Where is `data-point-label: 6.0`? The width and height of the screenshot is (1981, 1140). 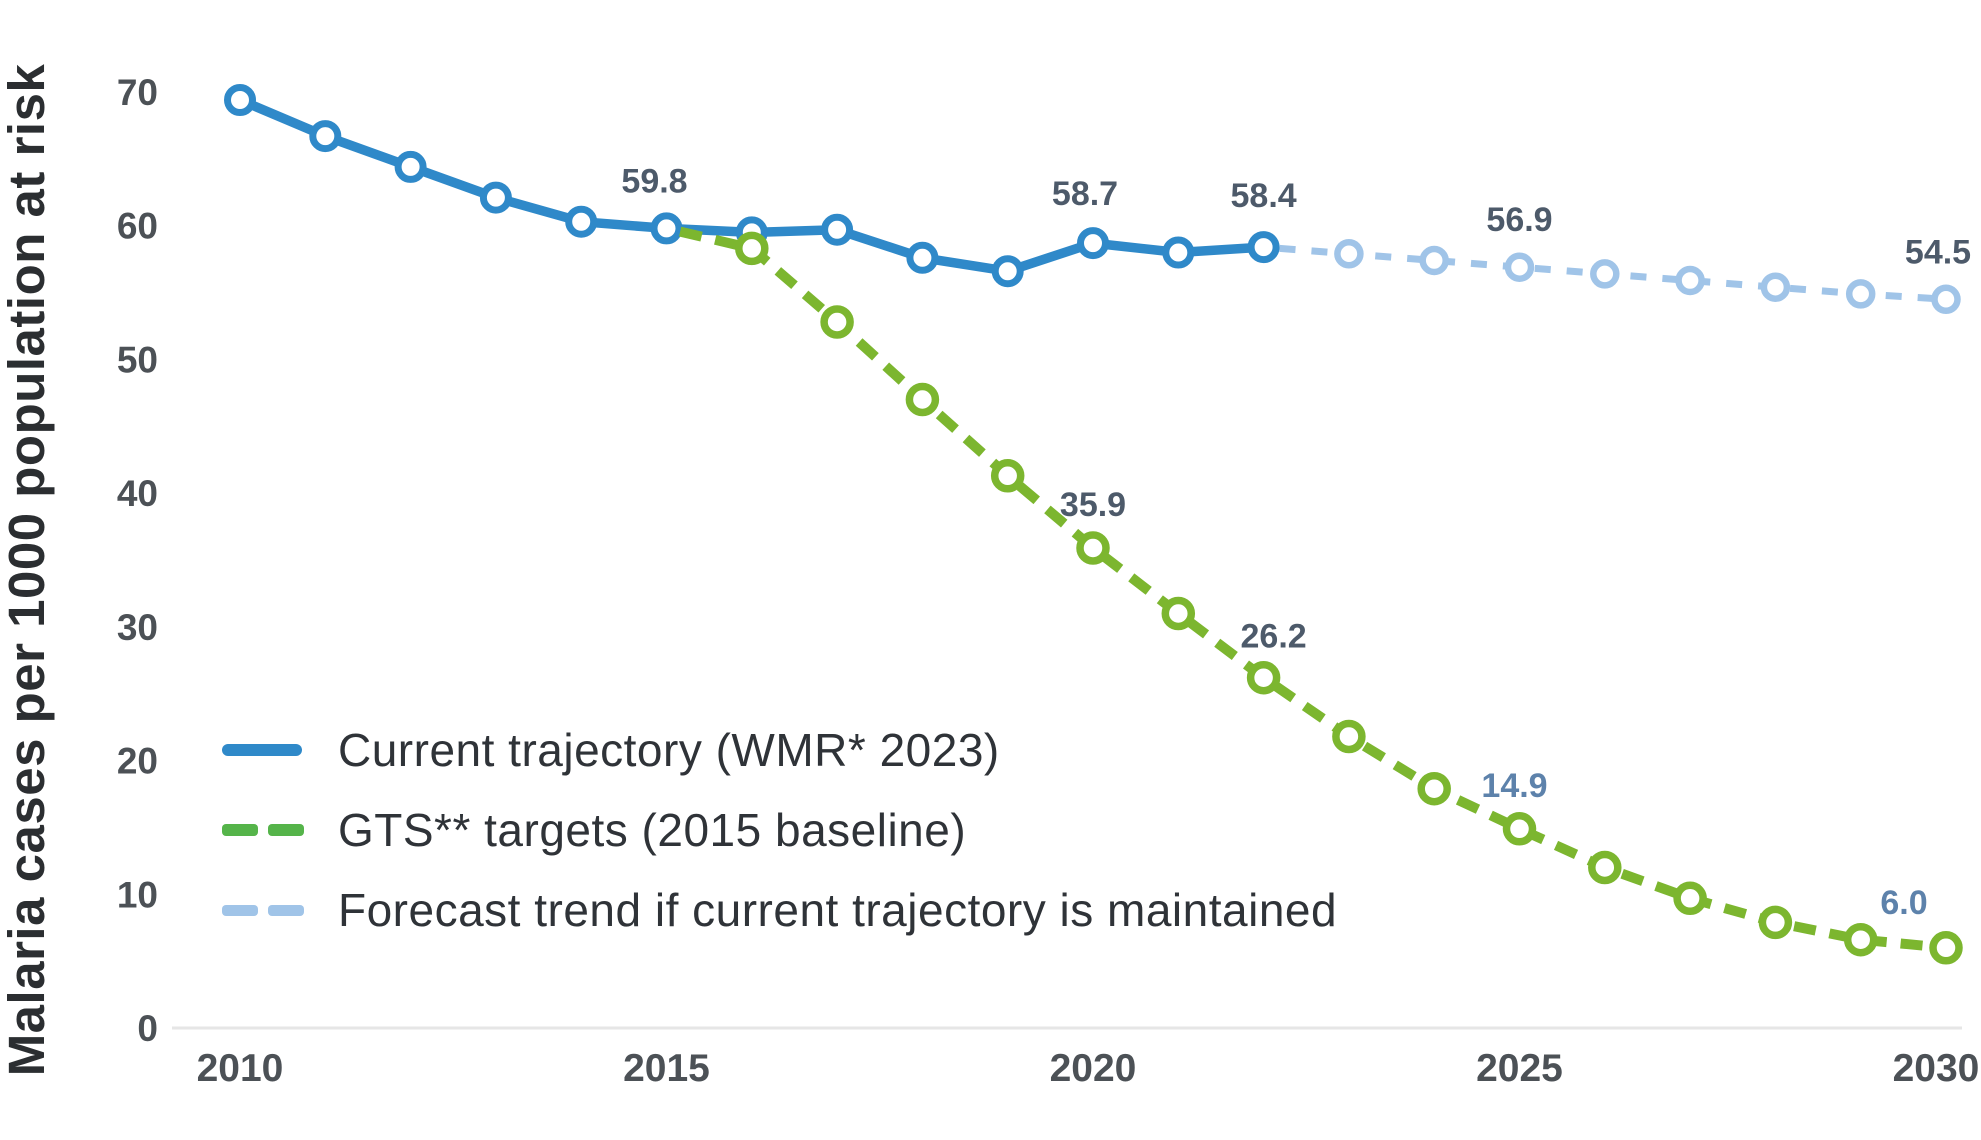
data-point-label: 6.0 is located at coordinates (1903, 903).